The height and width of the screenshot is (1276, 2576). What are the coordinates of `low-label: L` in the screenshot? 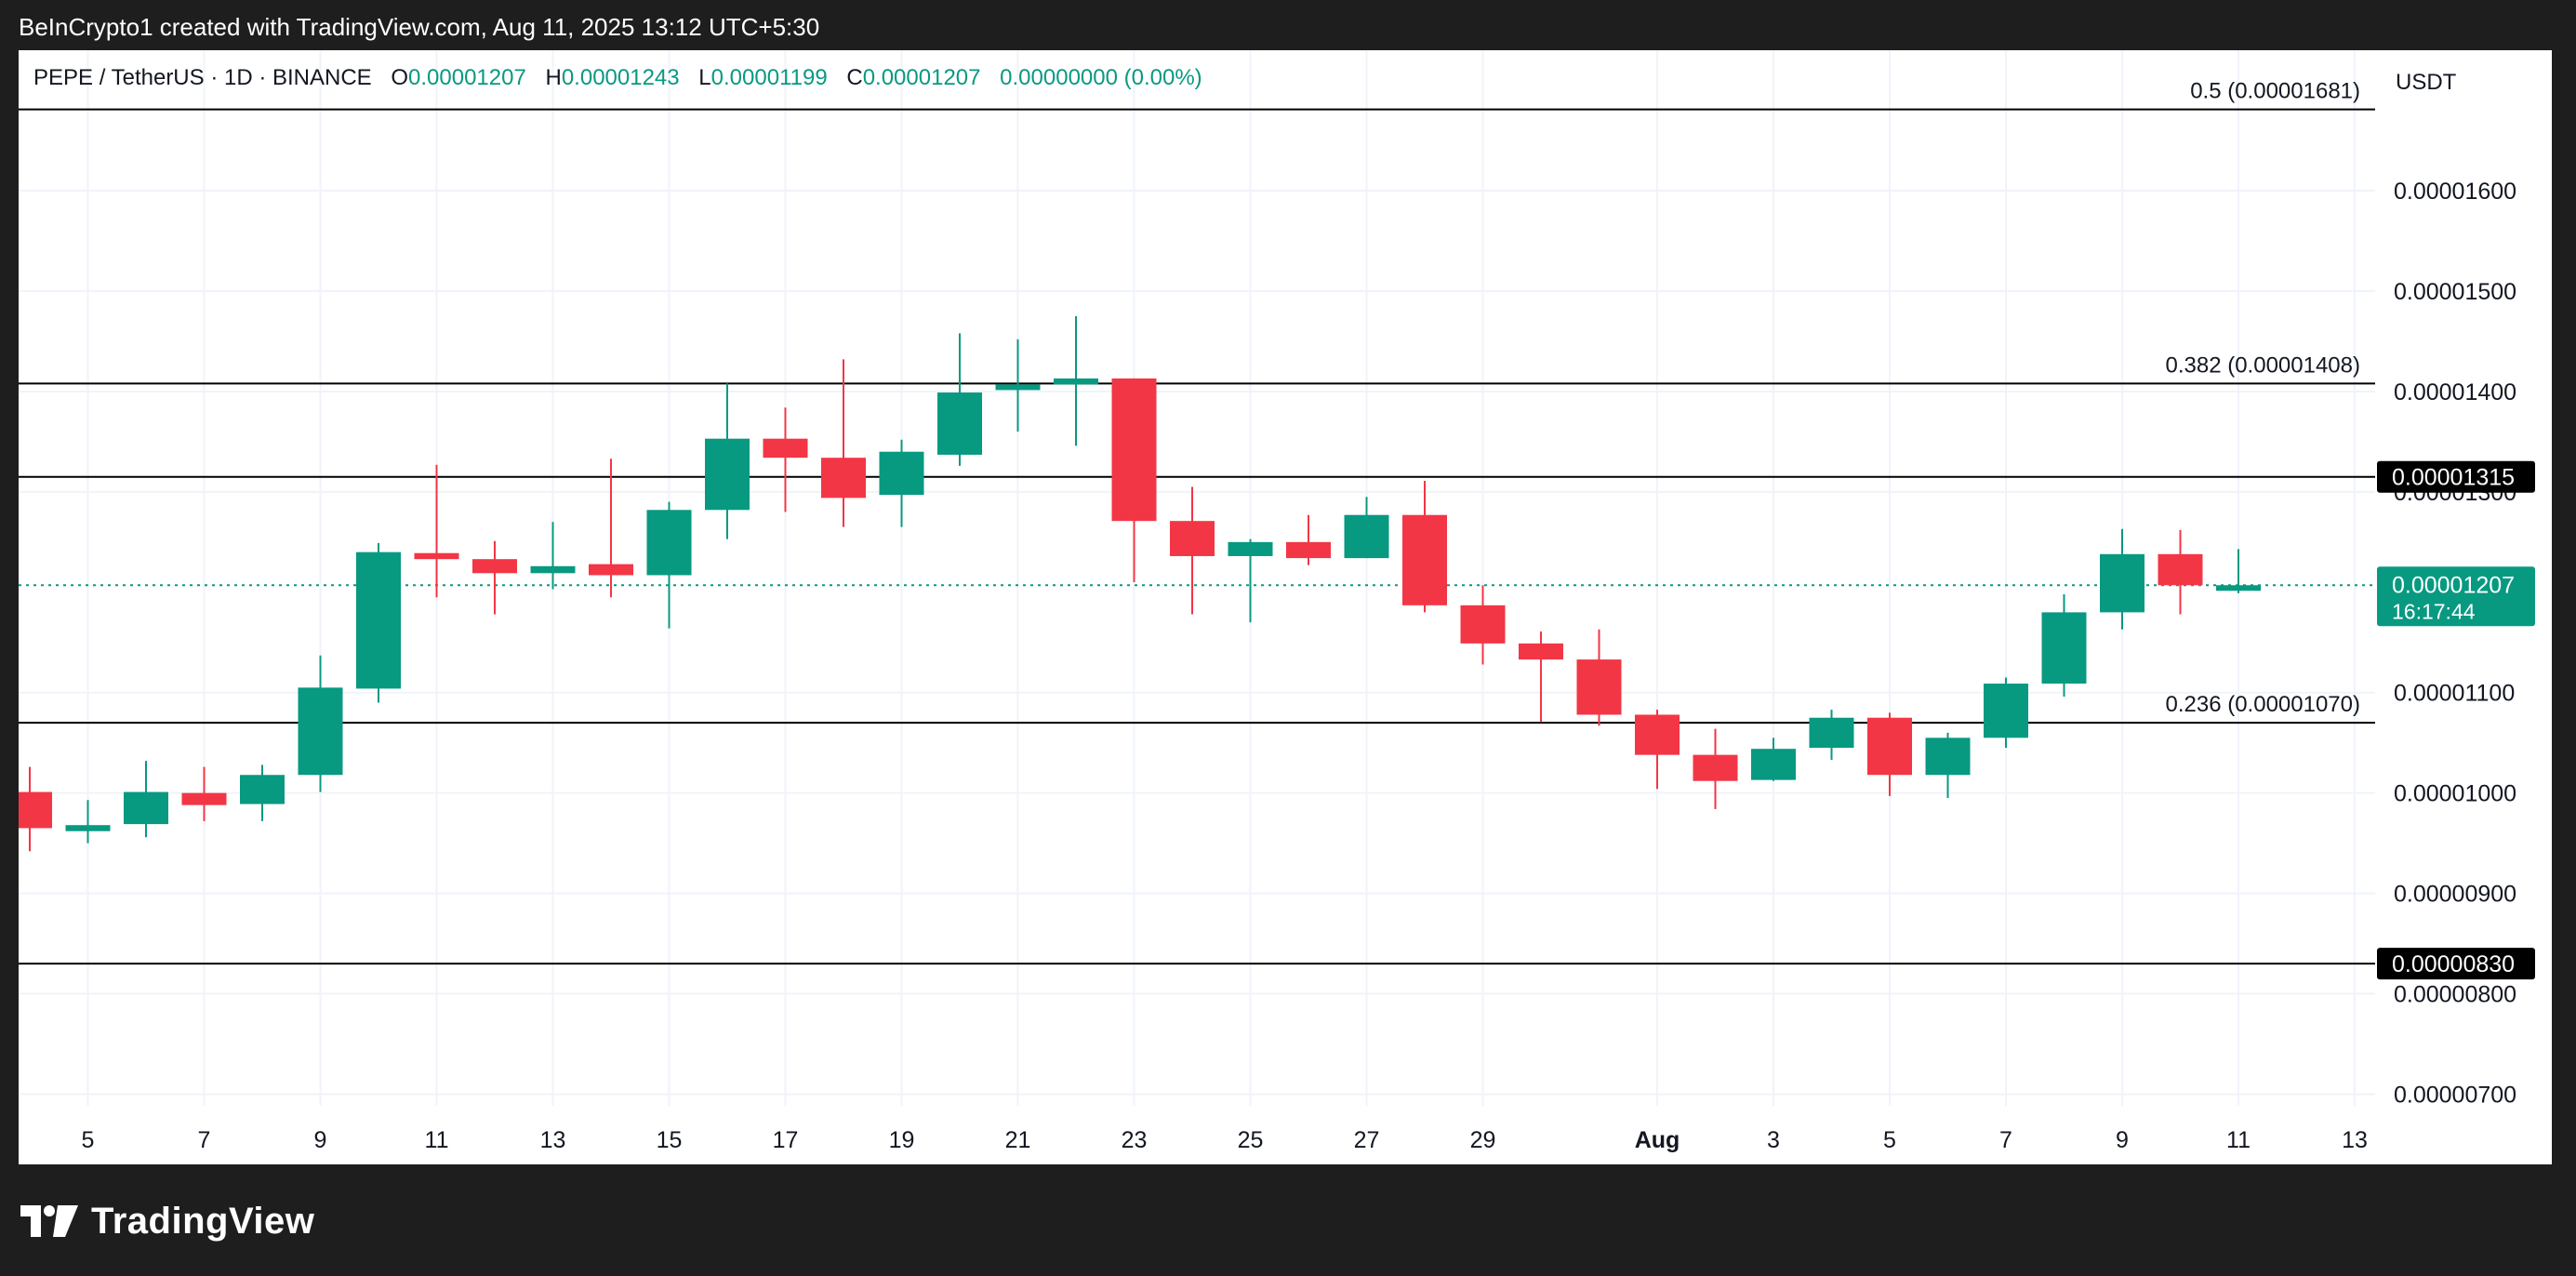 It's located at (704, 77).